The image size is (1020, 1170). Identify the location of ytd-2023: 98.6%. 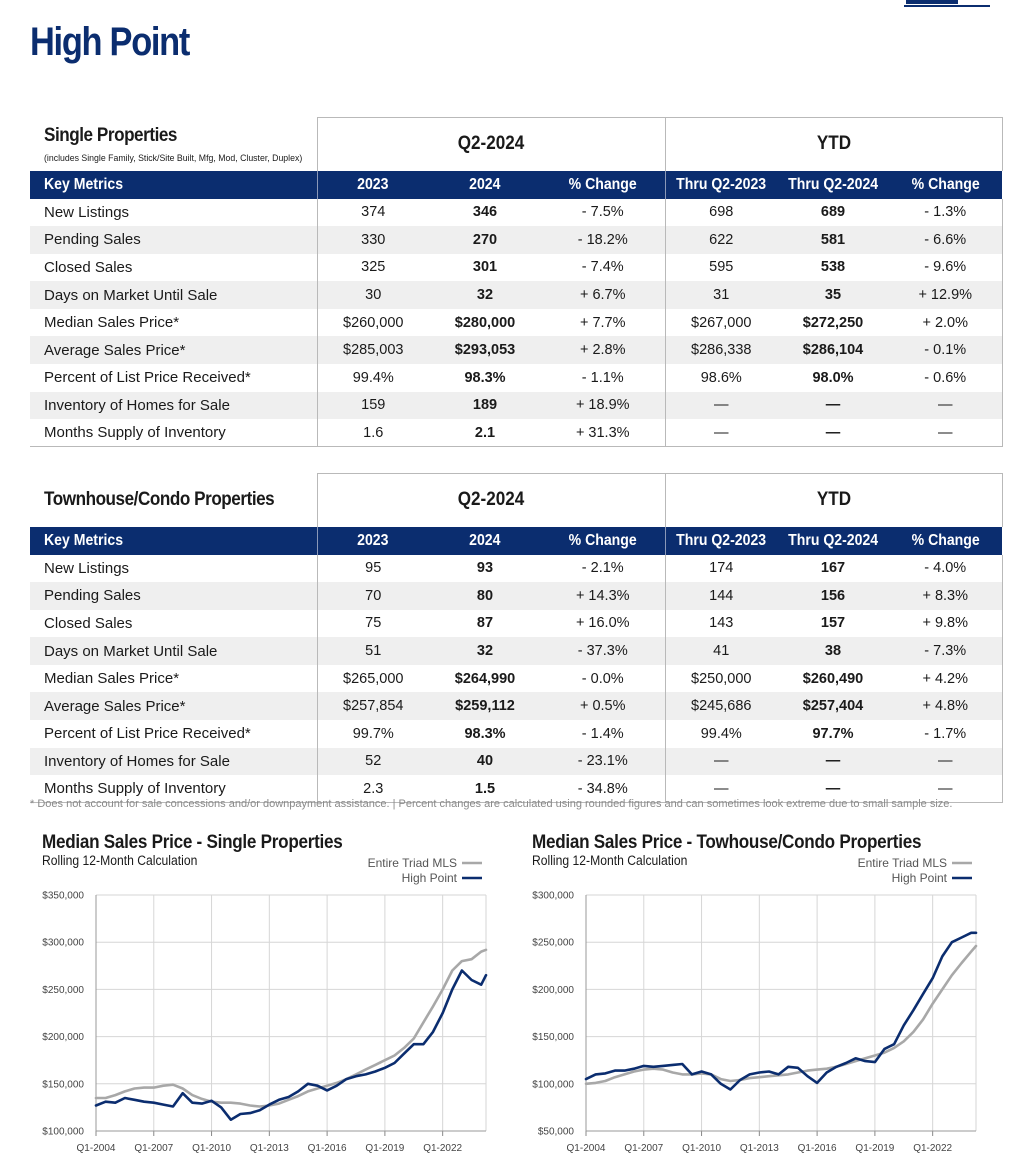
(720, 378).